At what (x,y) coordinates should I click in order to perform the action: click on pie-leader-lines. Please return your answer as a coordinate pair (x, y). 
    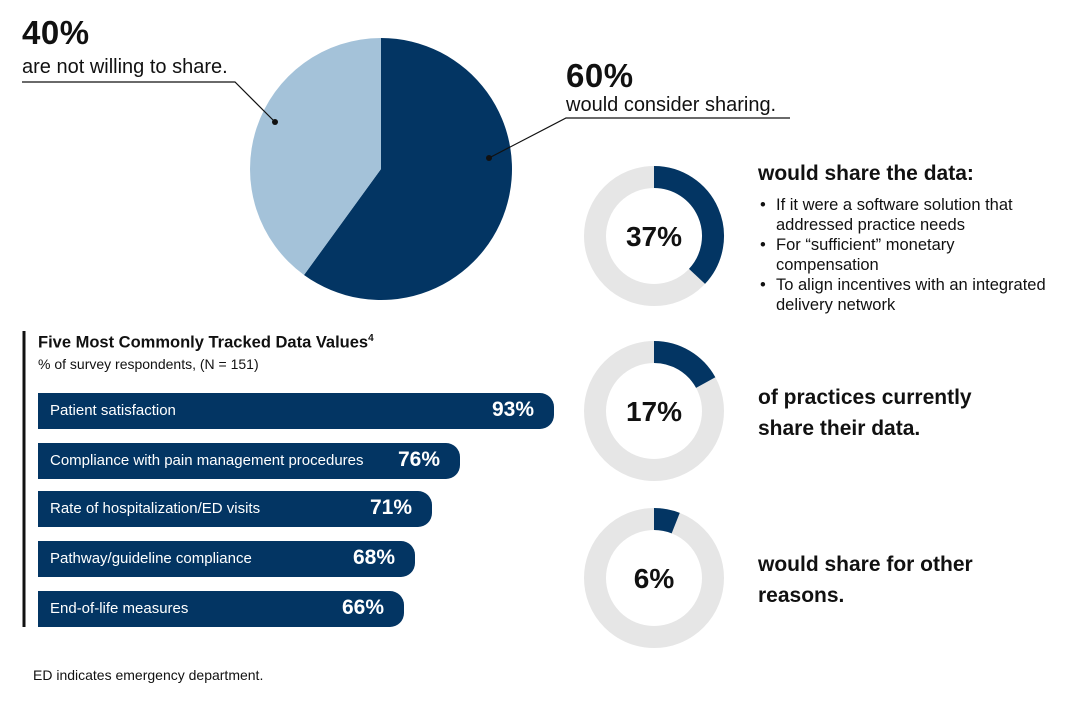
    Looking at the image, I should click on (406, 121).